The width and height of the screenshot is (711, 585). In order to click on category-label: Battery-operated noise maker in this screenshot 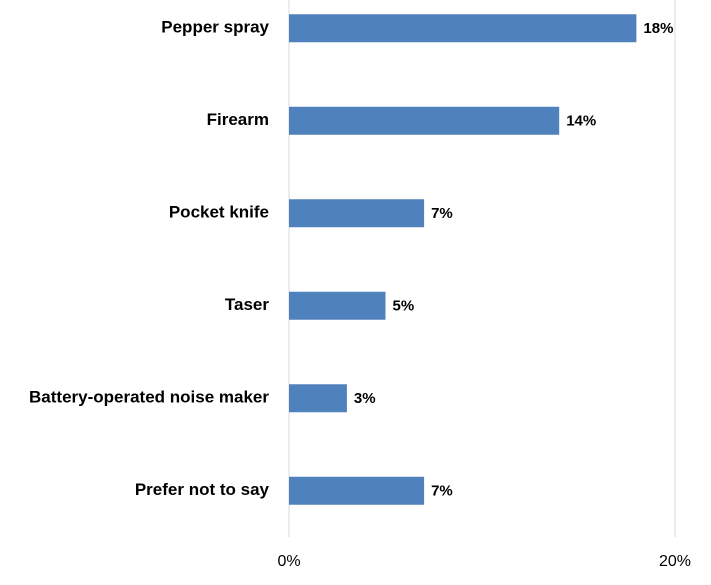, I will do `click(149, 397)`.